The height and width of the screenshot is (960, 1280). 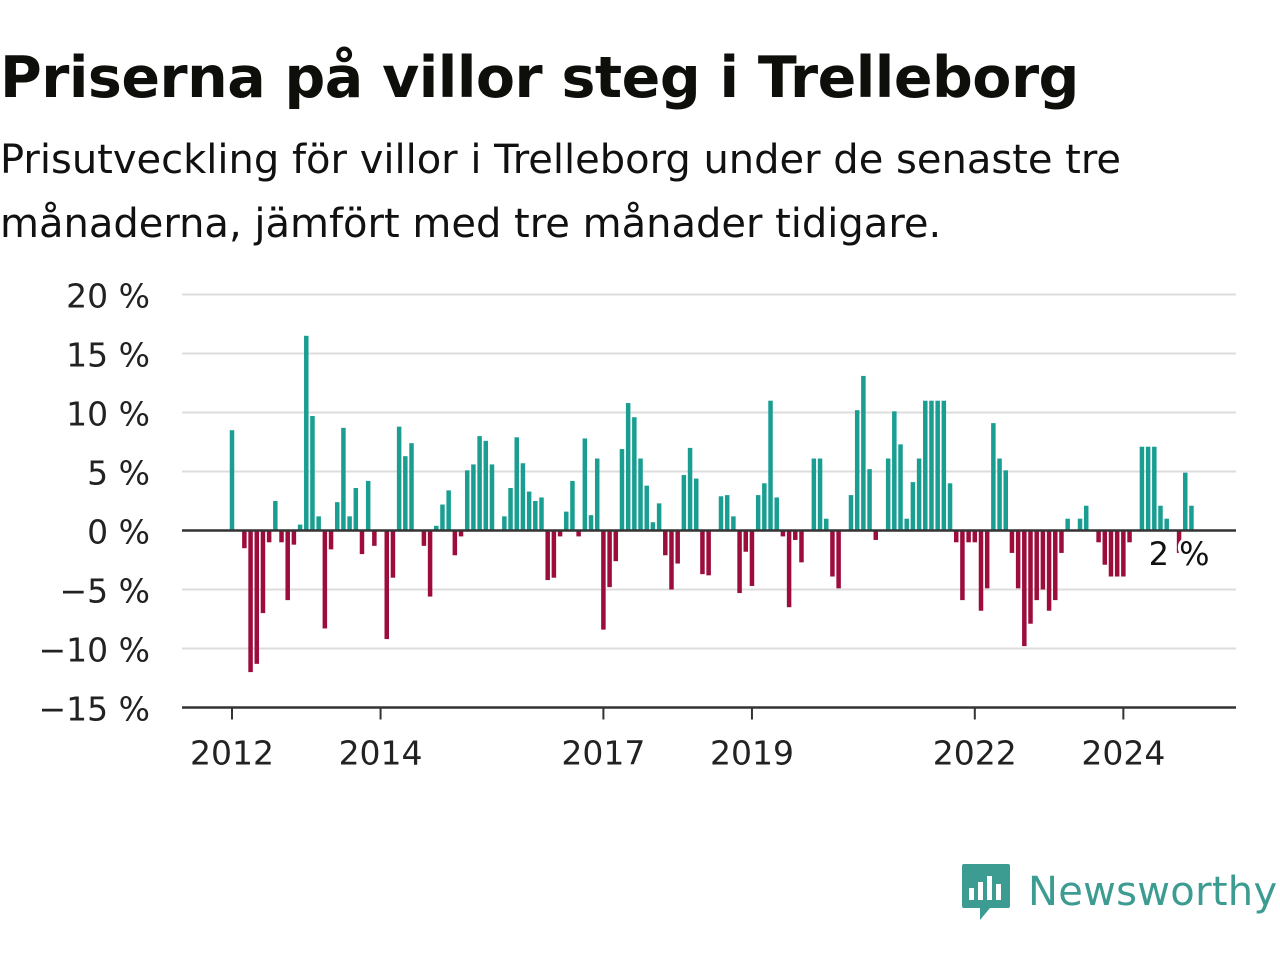 What do you see at coordinates (677, 753) in the screenshot?
I see `x-axis-tick-labels: 2012 2014 2017 2019 2022 2024` at bounding box center [677, 753].